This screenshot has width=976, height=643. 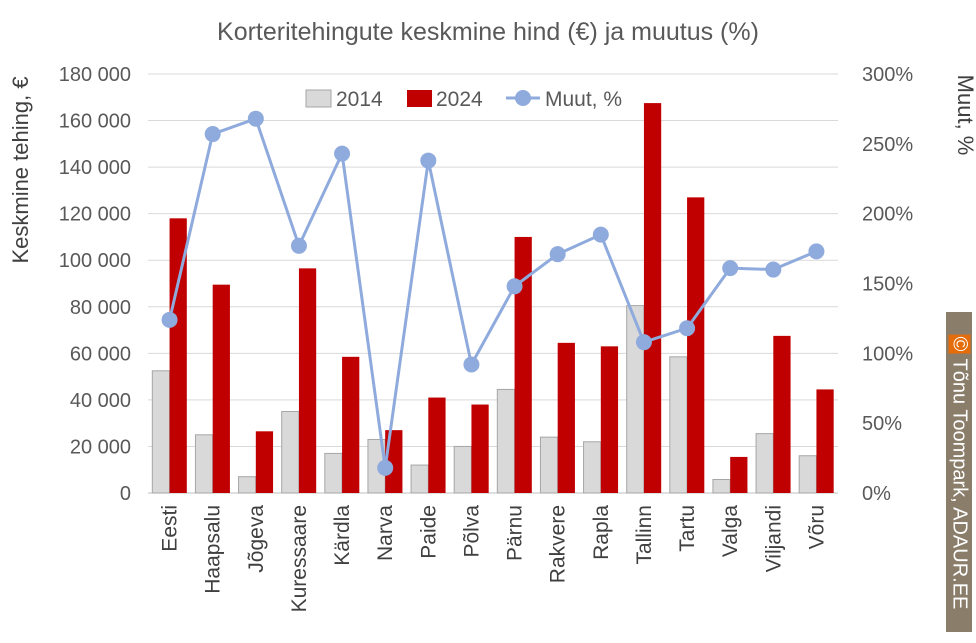 What do you see at coordinates (20, 169) in the screenshot?
I see `y-axis-label: Keskmine tehing, €` at bounding box center [20, 169].